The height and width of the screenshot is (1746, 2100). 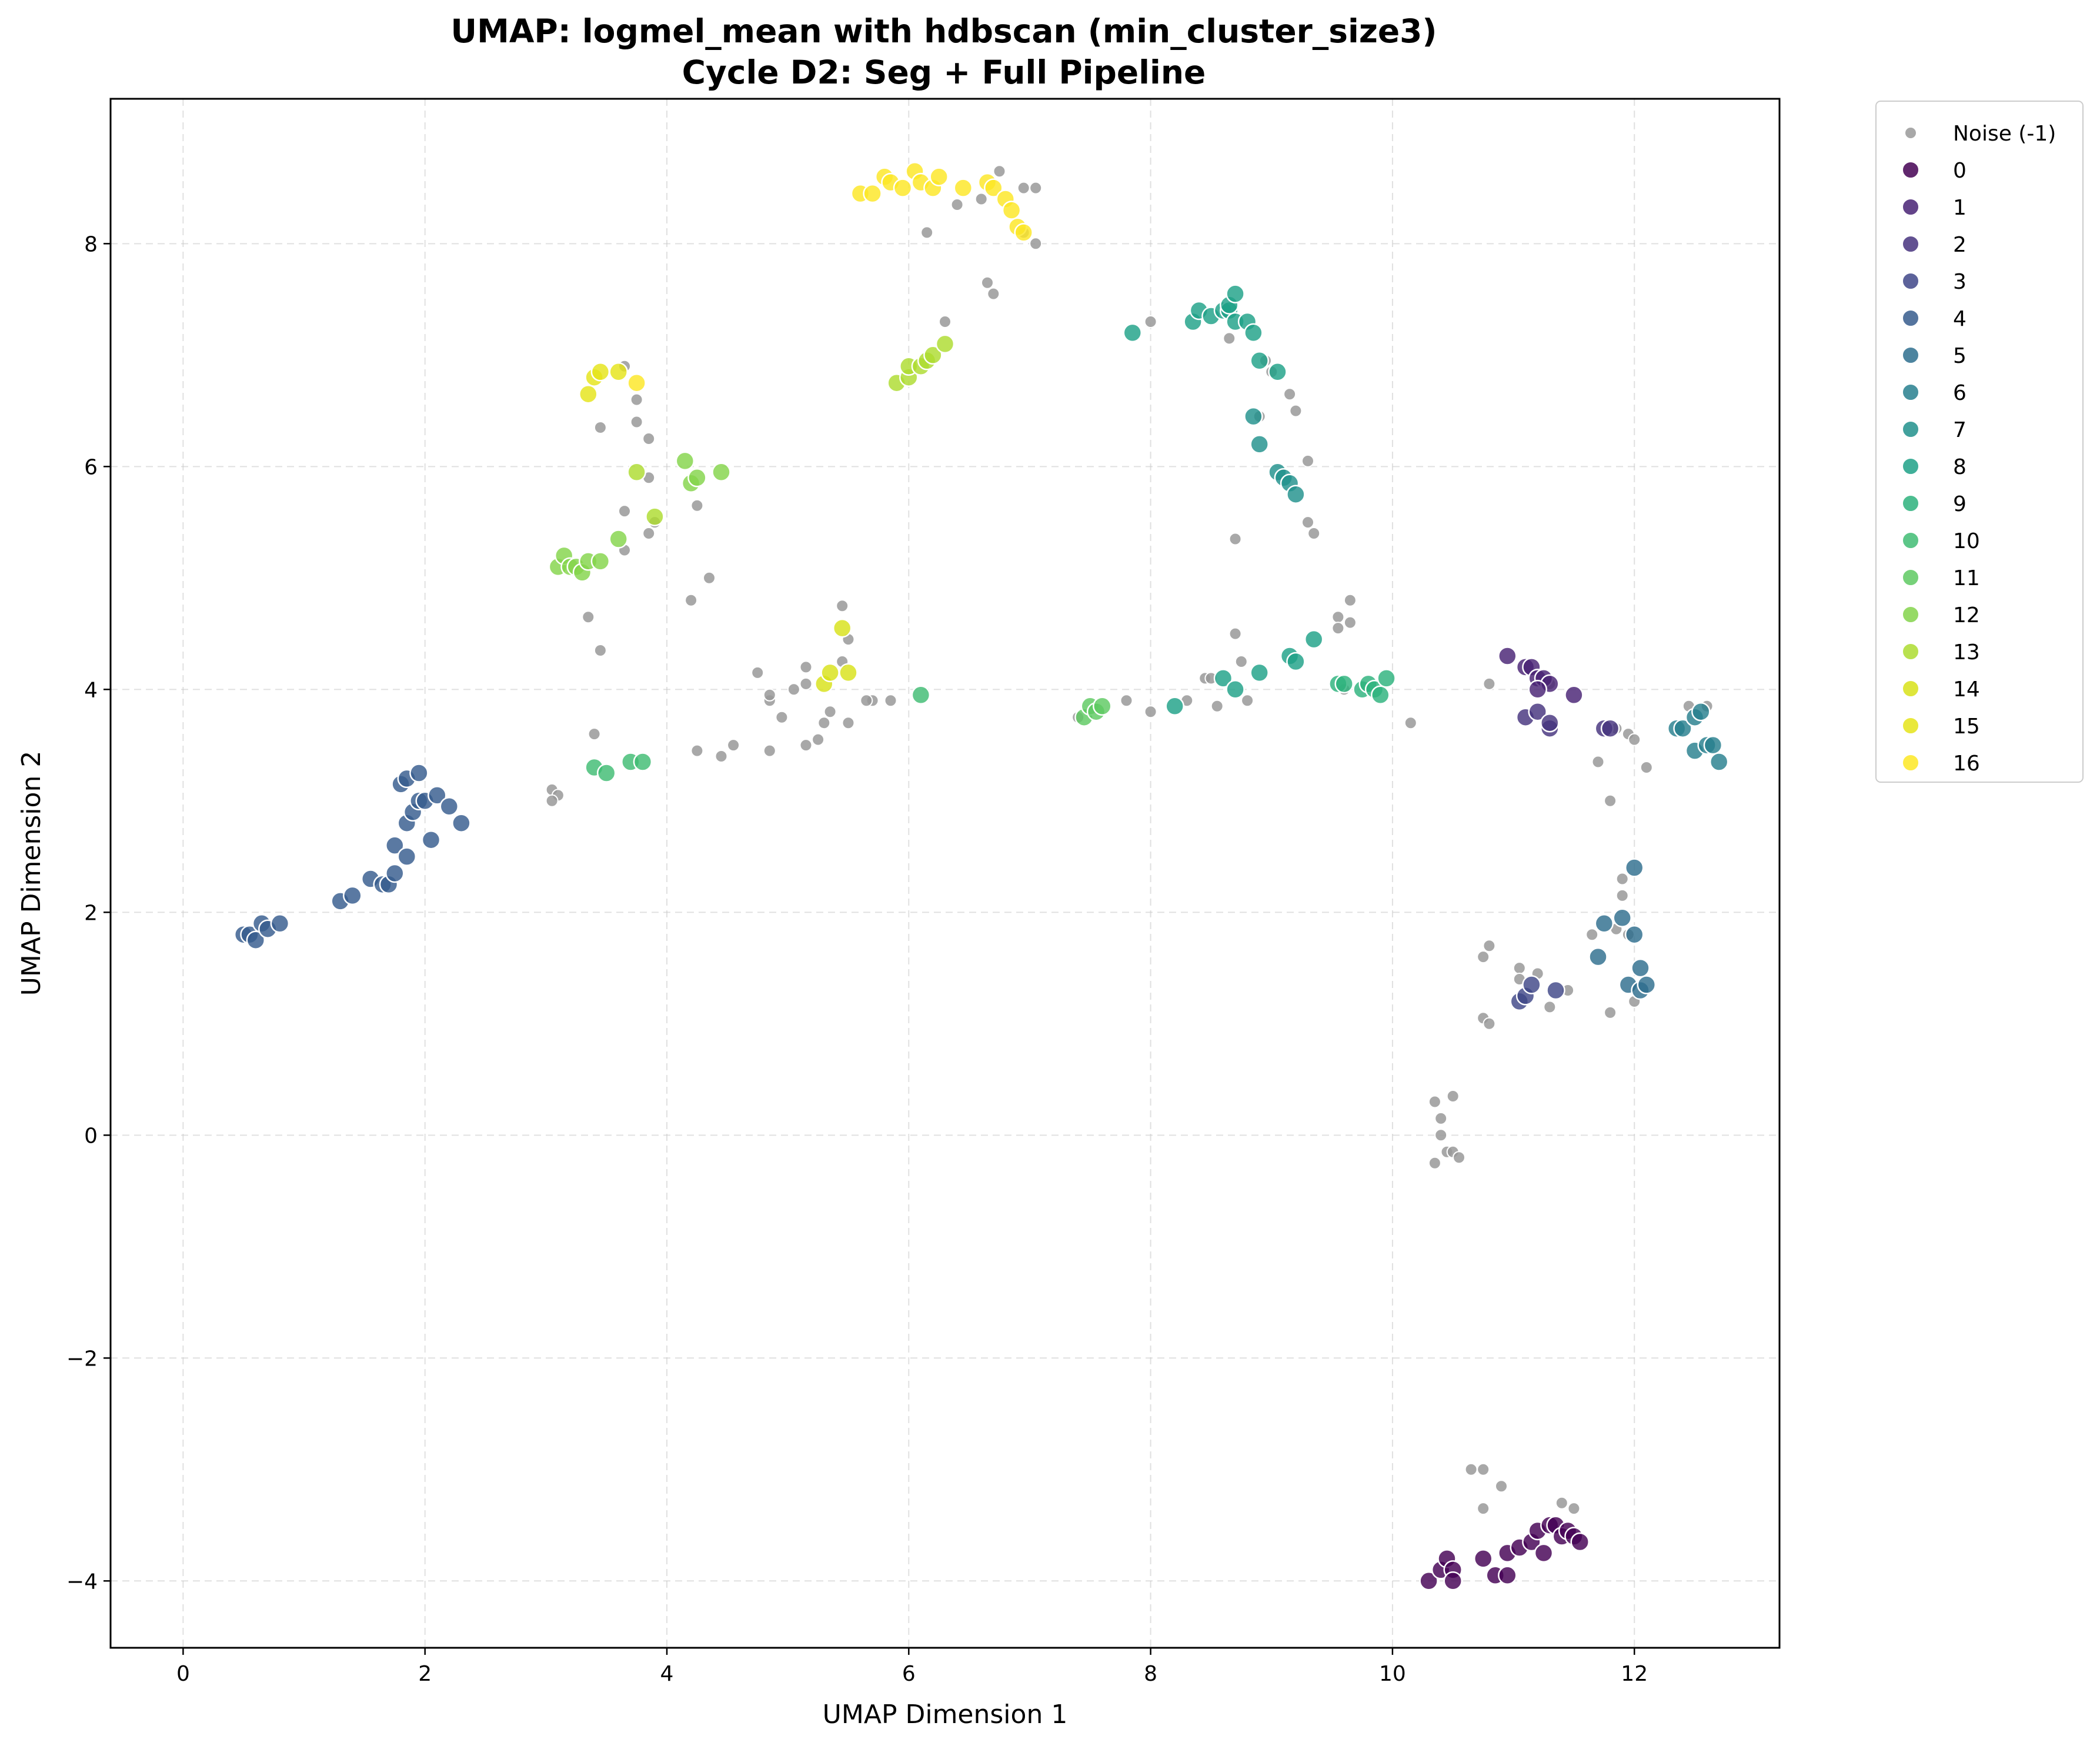 I want to click on cluster-14-point, so click(x=848, y=673).